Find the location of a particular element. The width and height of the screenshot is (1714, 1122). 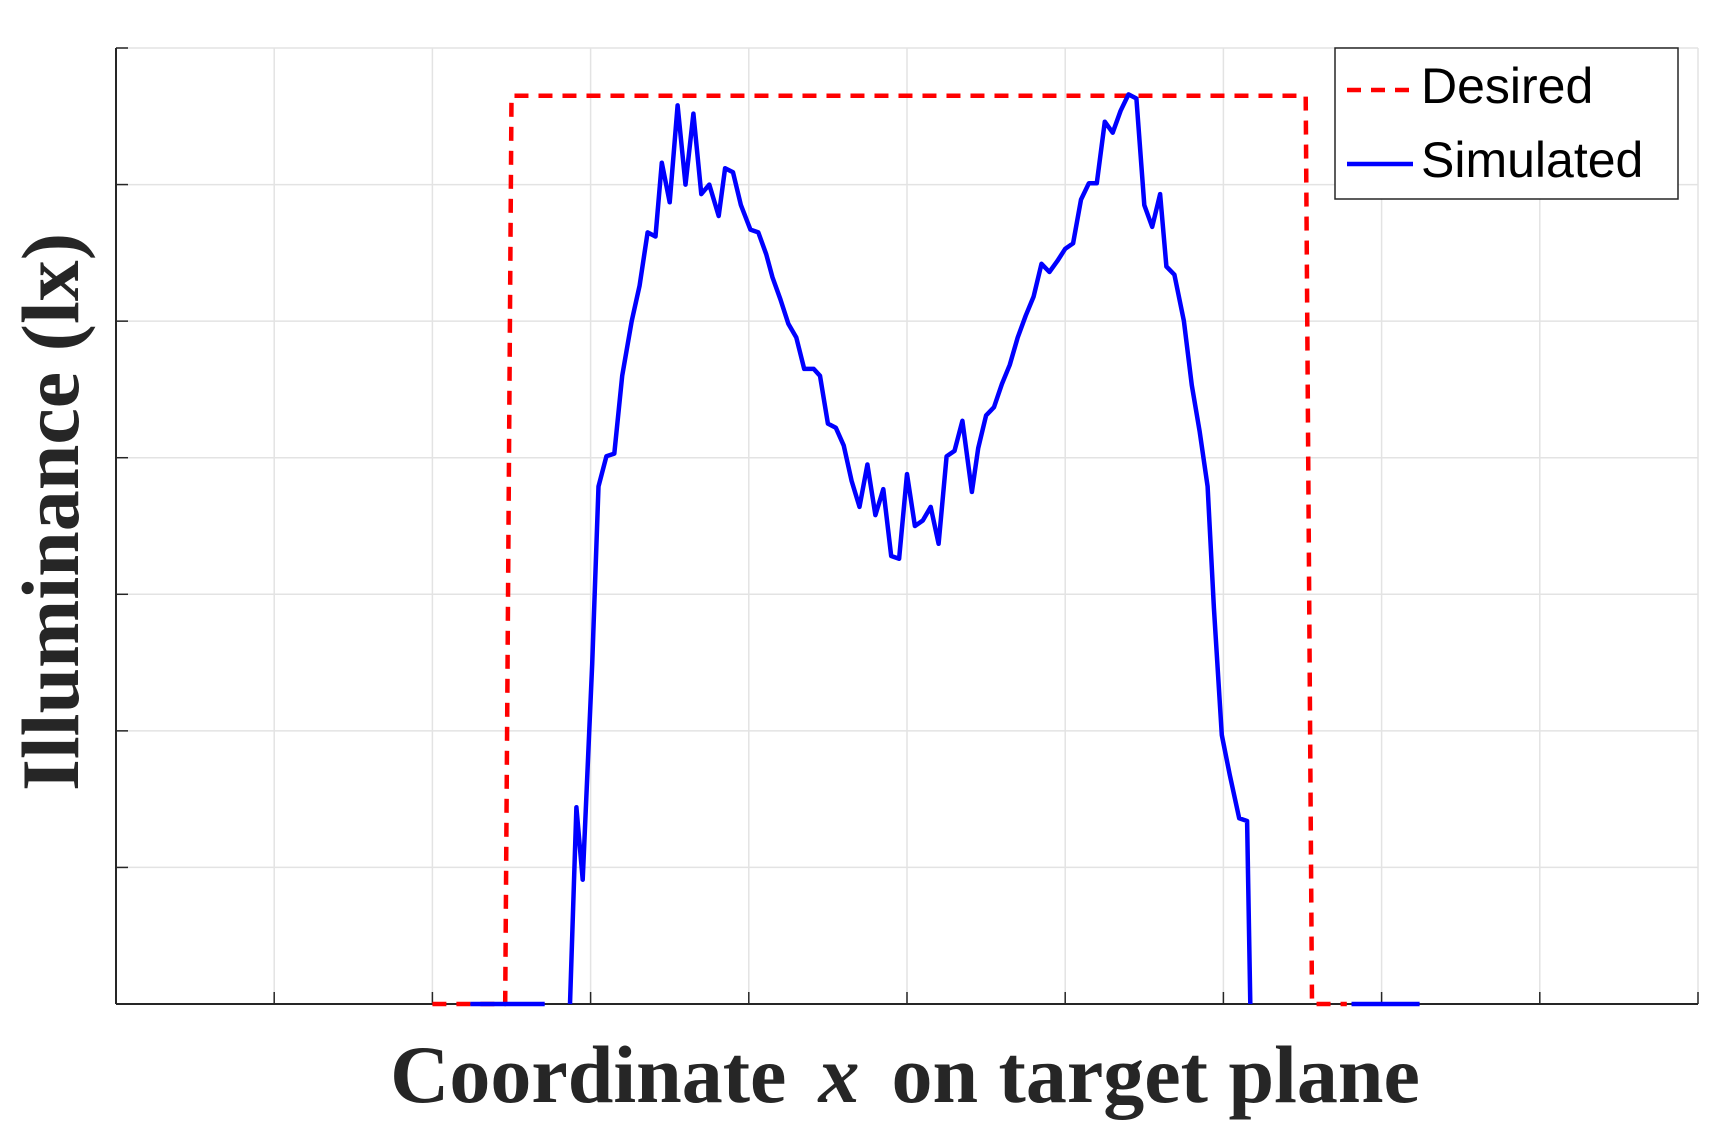

legend-label: Simulated is located at coordinates (1532, 160).